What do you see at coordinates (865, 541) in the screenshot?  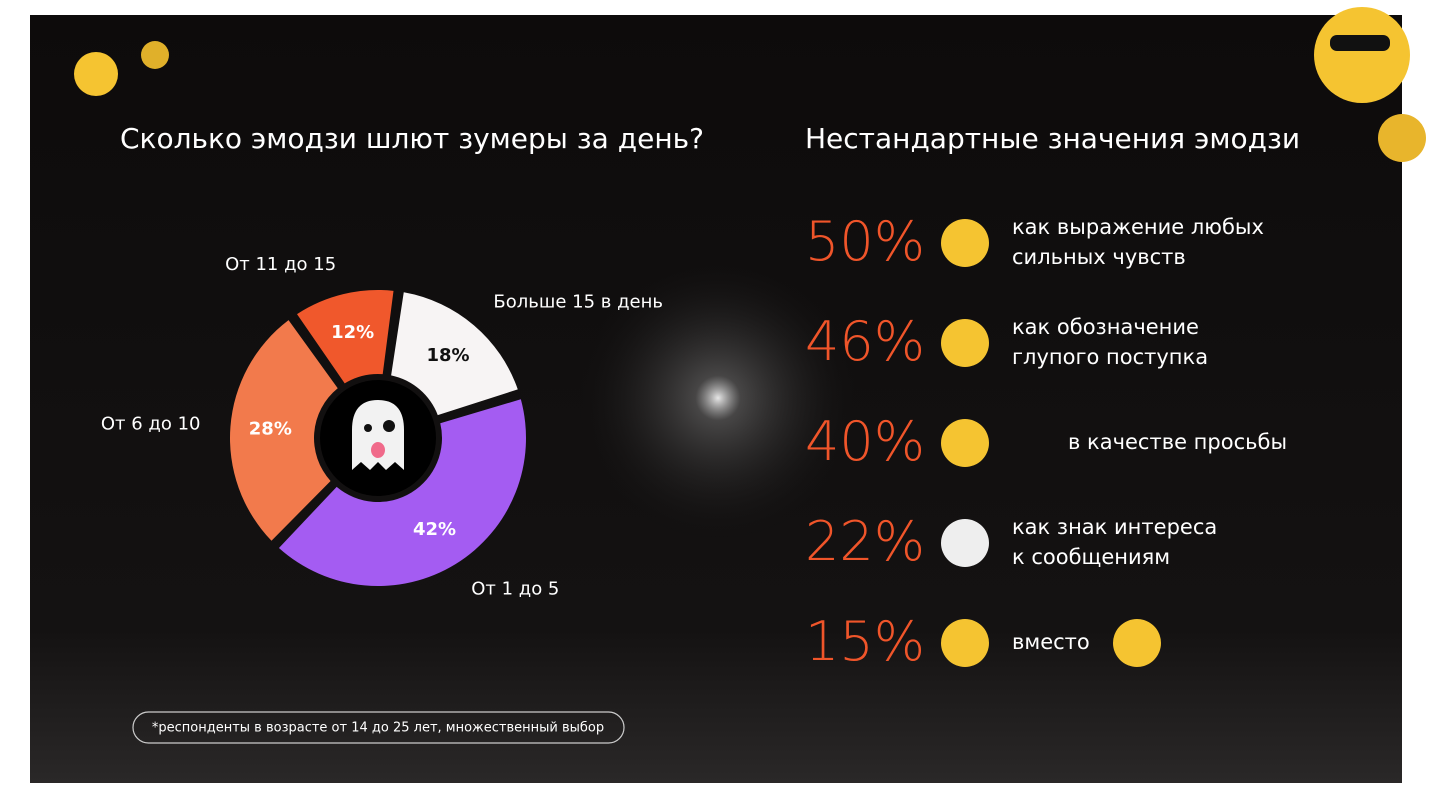 I see `meaning-percent: 22%` at bounding box center [865, 541].